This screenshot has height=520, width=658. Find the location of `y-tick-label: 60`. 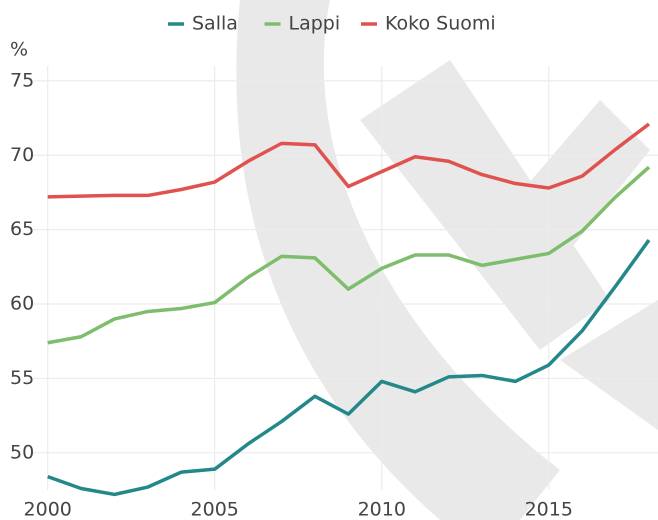

y-tick-label: 60 is located at coordinates (22, 304).